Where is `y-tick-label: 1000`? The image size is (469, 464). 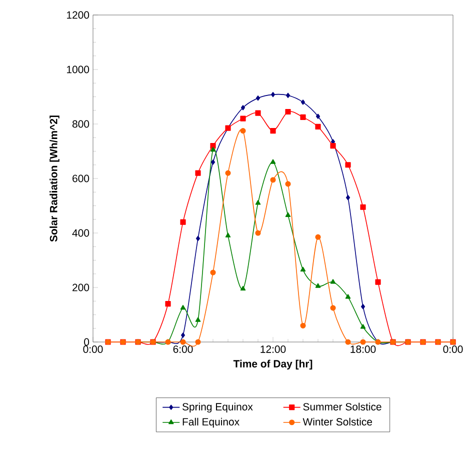 y-tick-label: 1000 is located at coordinates (78, 70).